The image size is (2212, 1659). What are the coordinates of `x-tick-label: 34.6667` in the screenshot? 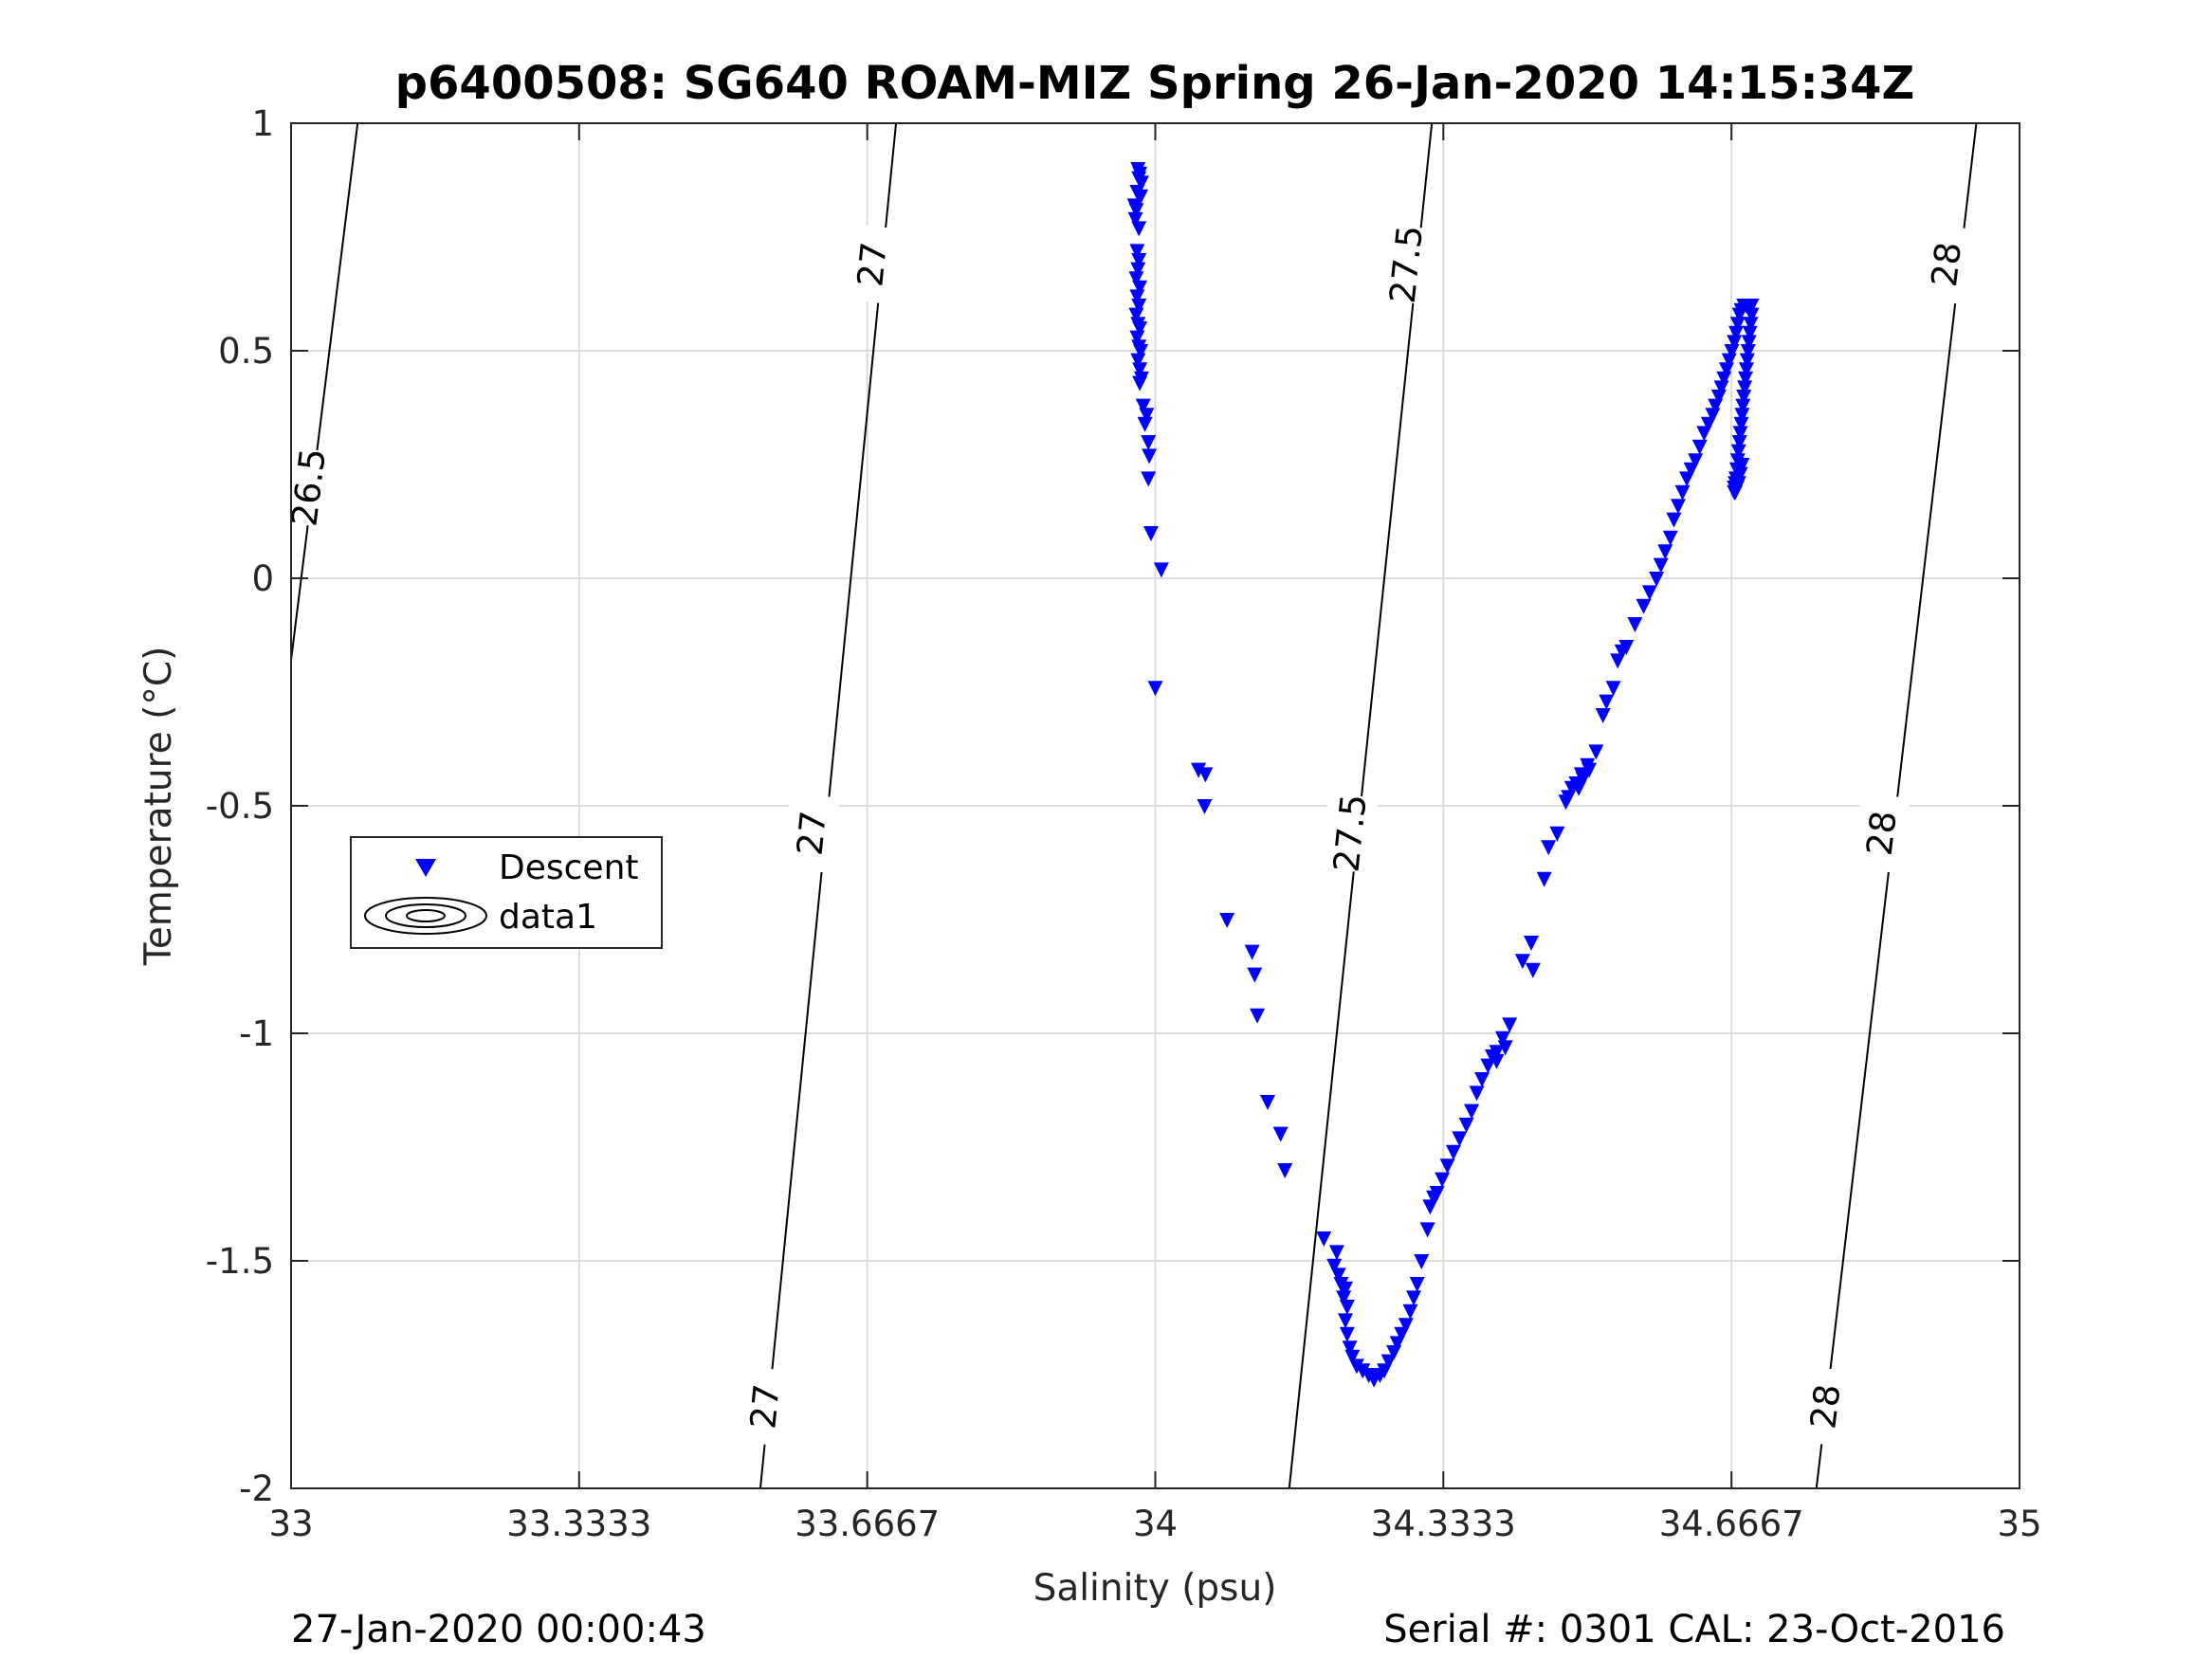 It's located at (1731, 1524).